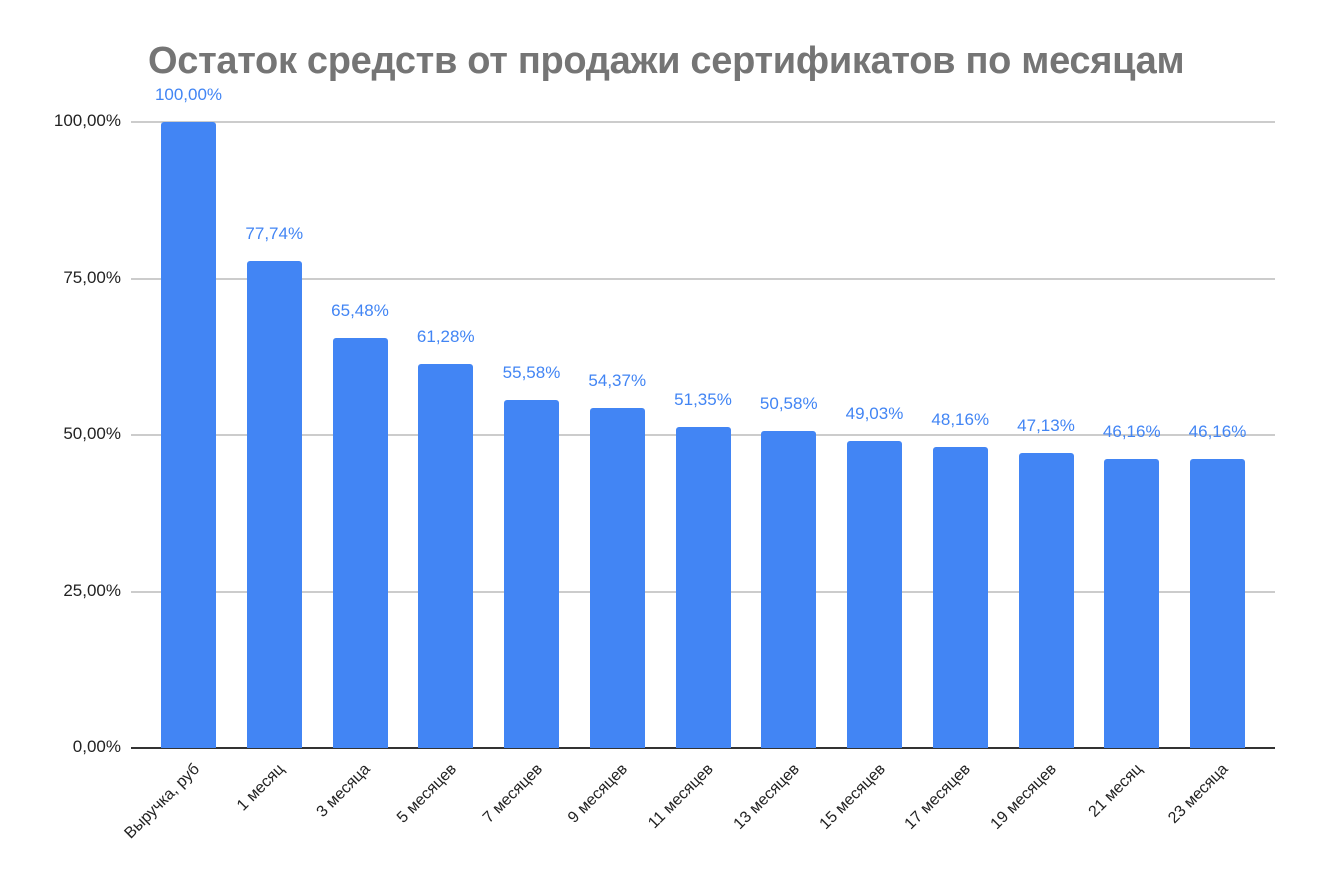  What do you see at coordinates (788, 404) in the screenshot?
I see `data-label: 50,58%` at bounding box center [788, 404].